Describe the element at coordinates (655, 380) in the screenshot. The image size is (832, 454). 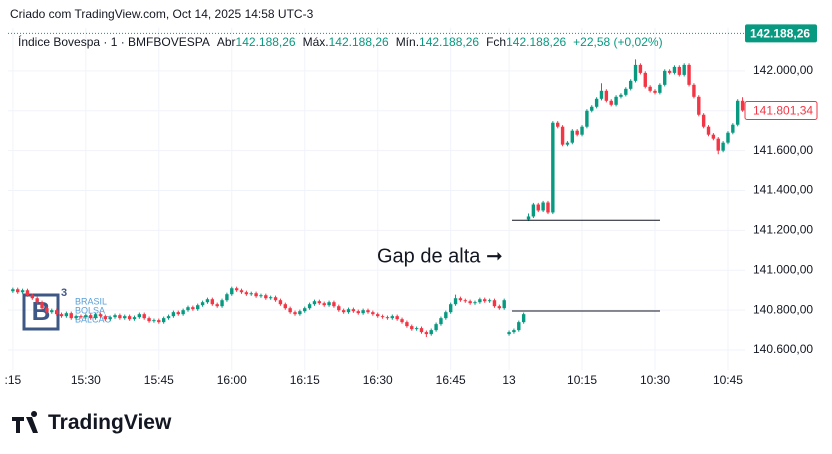
I see `x-tick-label: 10:30` at that location.